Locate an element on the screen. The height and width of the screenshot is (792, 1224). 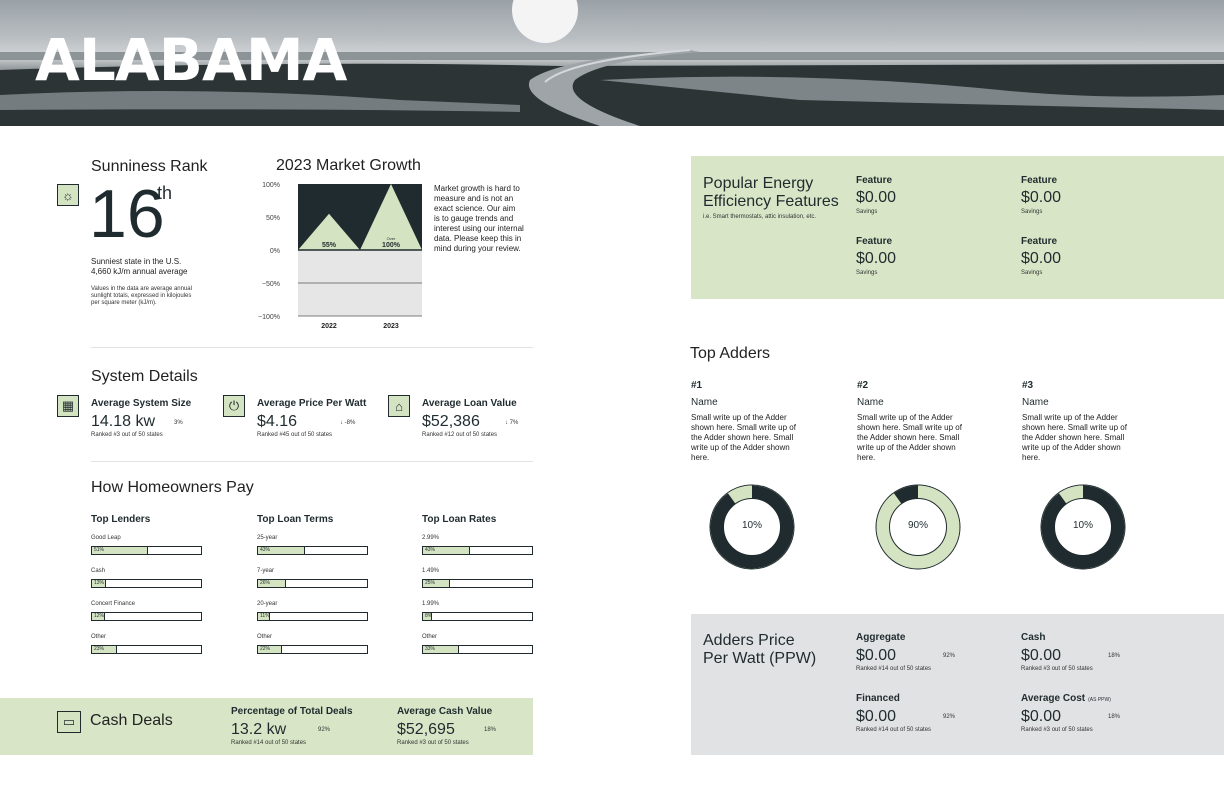
ppw-title: Adders Price is located at coordinates (749, 640).